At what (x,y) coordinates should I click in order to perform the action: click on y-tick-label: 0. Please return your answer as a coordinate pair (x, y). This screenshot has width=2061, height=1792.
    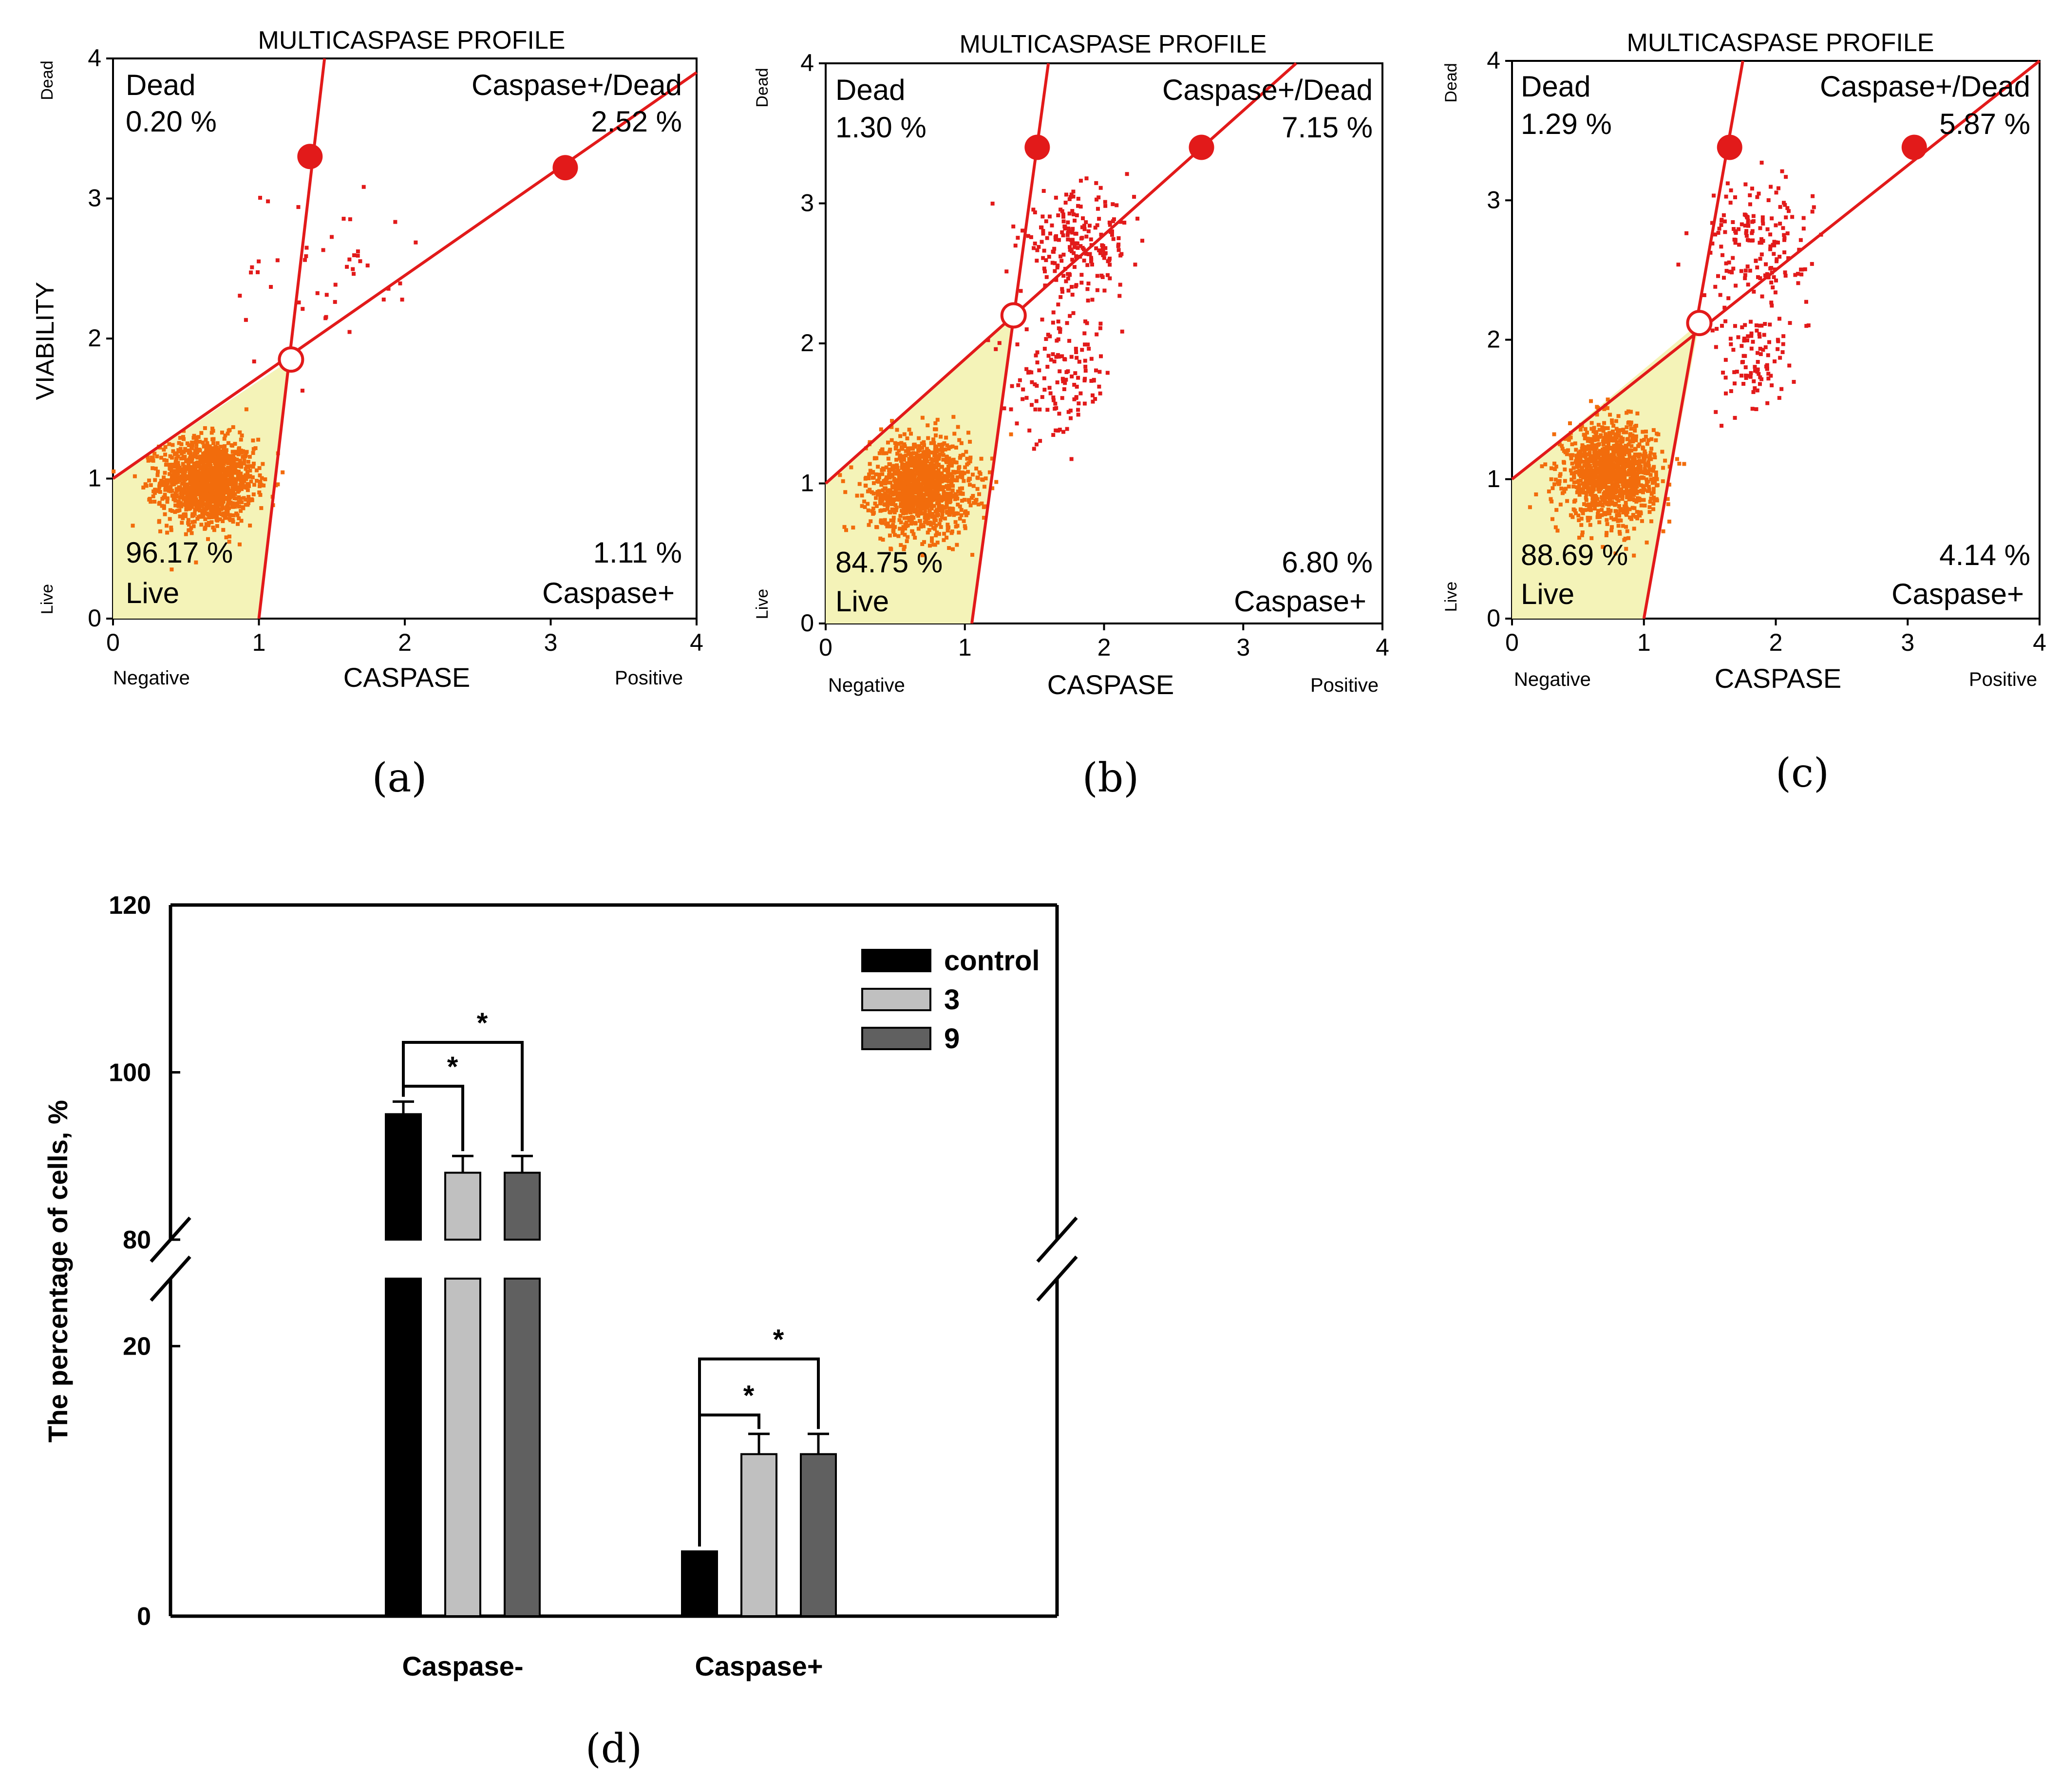
    Looking at the image, I should click on (94, 618).